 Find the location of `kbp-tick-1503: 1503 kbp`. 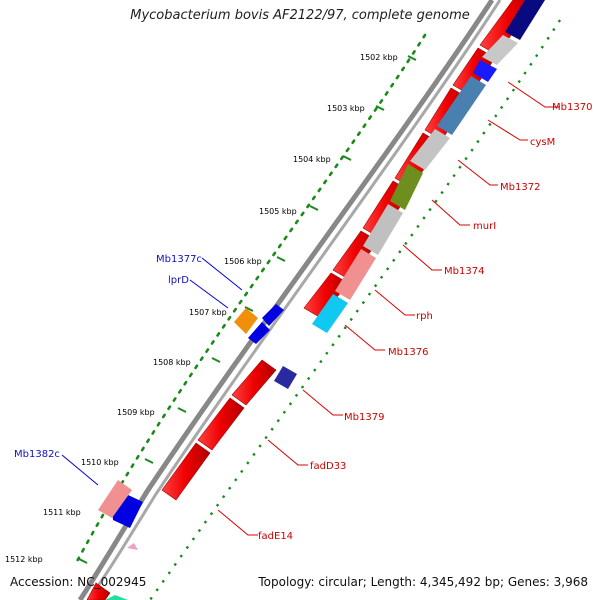

kbp-tick-1503: 1503 kbp is located at coordinates (356, 108).